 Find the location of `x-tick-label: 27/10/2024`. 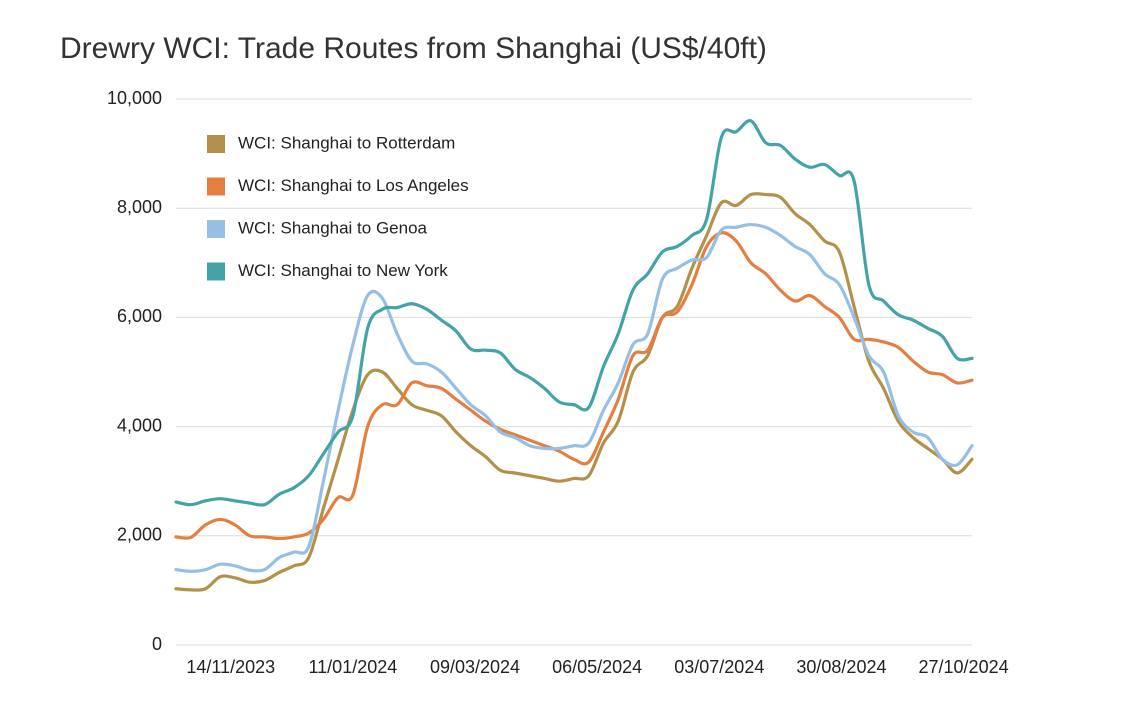

x-tick-label: 27/10/2024 is located at coordinates (964, 667).